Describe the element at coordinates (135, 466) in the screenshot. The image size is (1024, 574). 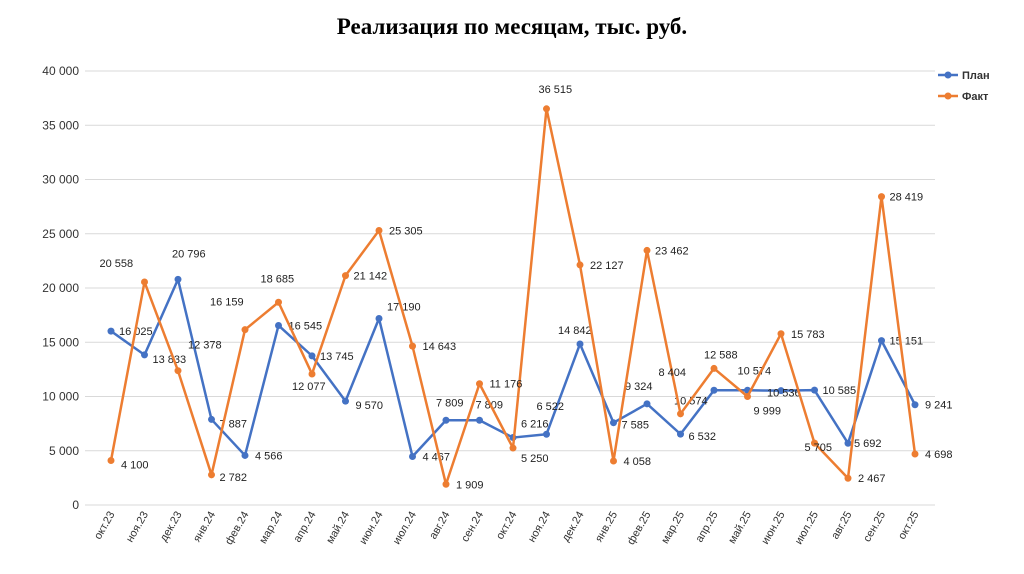
I see `data-label: 4 100` at that location.